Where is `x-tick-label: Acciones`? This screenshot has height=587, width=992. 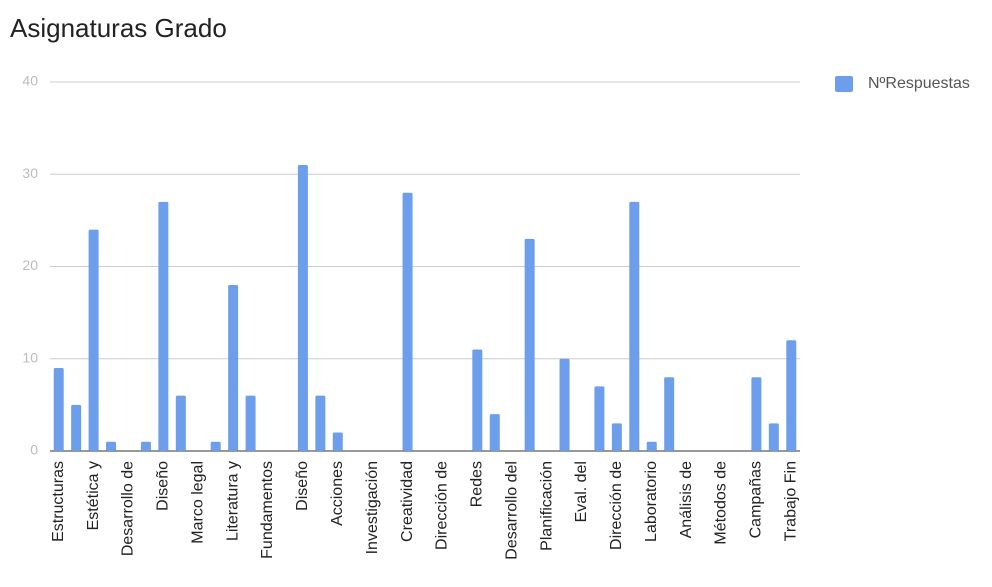 x-tick-label: Acciones is located at coordinates (337, 493).